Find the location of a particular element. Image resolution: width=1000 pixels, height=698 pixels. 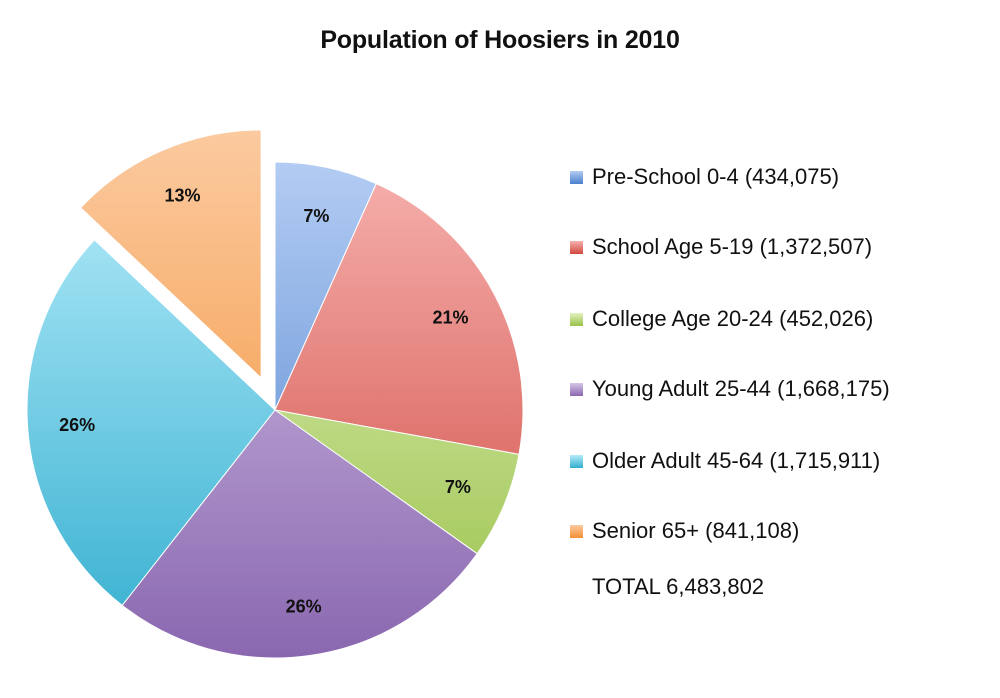

legend-label: College Age 20-24 (452,026) is located at coordinates (733, 318).